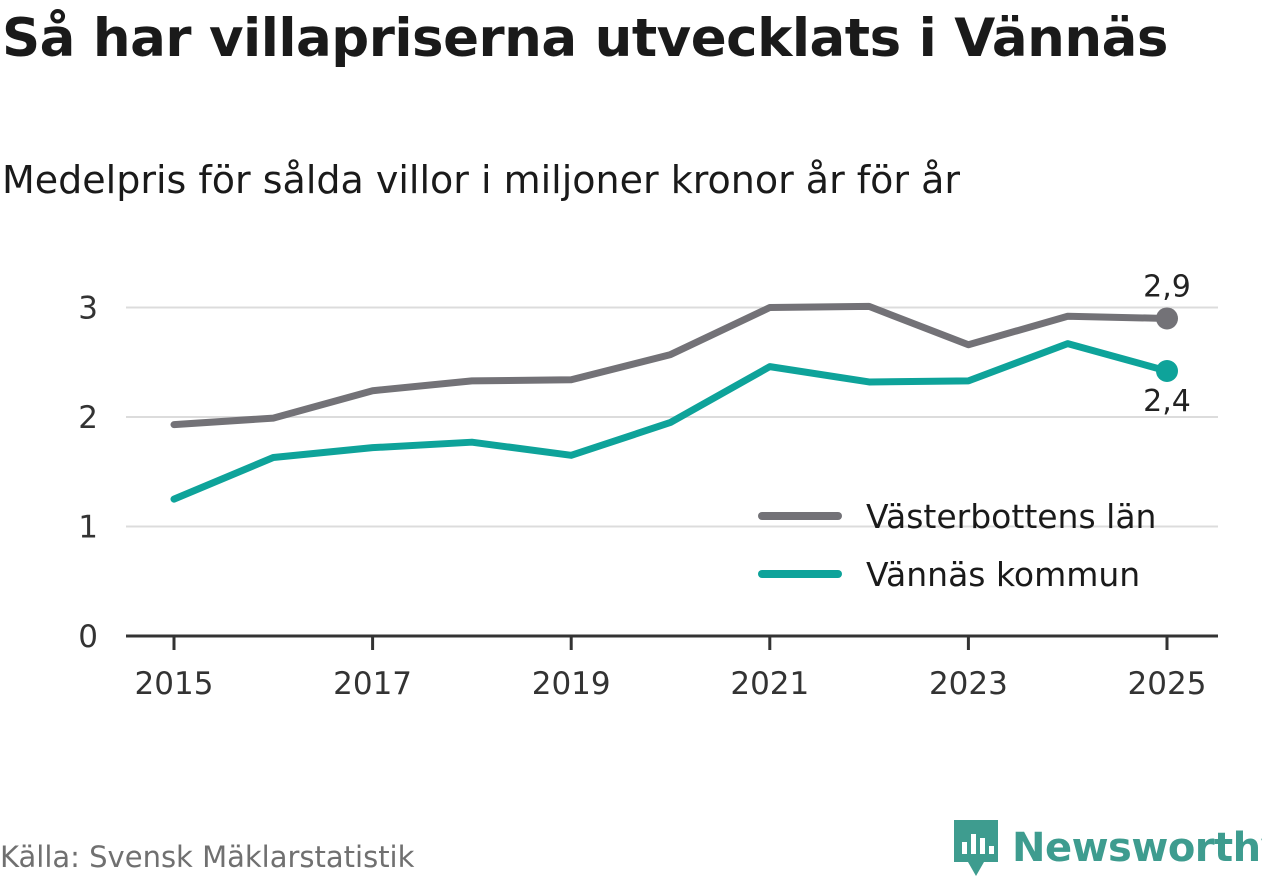 The image size is (1262, 879). What do you see at coordinates (769, 684) in the screenshot?
I see `x-tick-label-2021: 2021` at bounding box center [769, 684].